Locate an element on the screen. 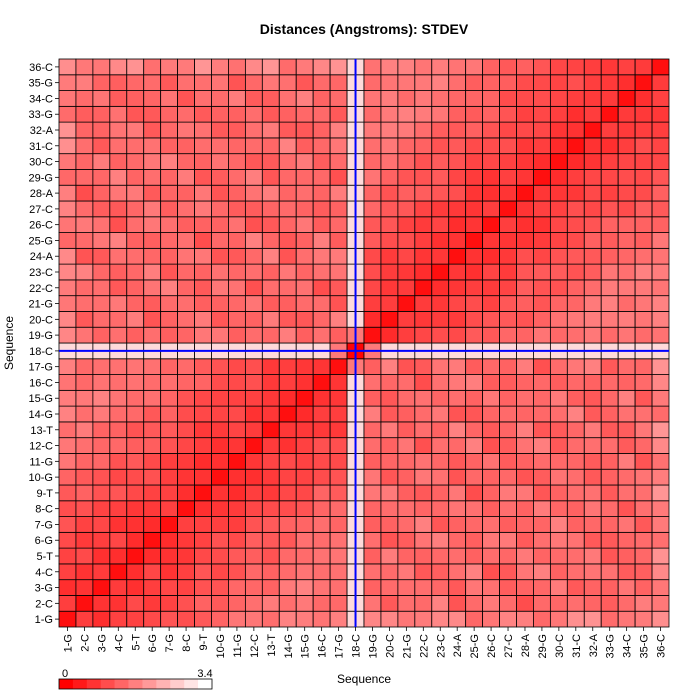 This screenshot has height=700, width=700. y-tick-label: 22-C is located at coordinates (41, 289).